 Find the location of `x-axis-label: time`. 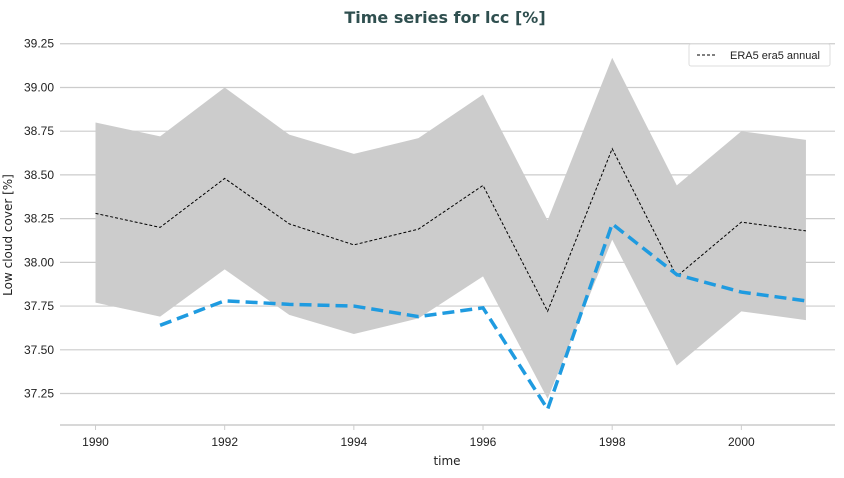

x-axis-label: time is located at coordinates (446, 461).